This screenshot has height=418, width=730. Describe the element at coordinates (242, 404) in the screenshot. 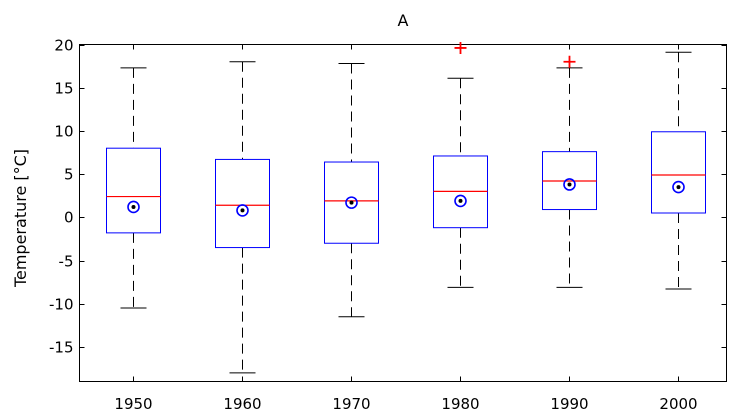

I see `x-tick-label: 1960` at that location.